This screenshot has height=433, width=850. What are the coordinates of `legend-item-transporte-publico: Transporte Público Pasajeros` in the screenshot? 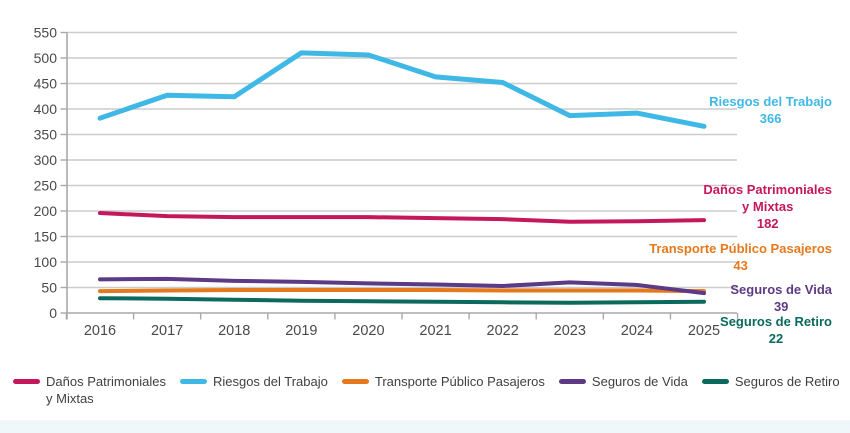 It's located at (443, 381).